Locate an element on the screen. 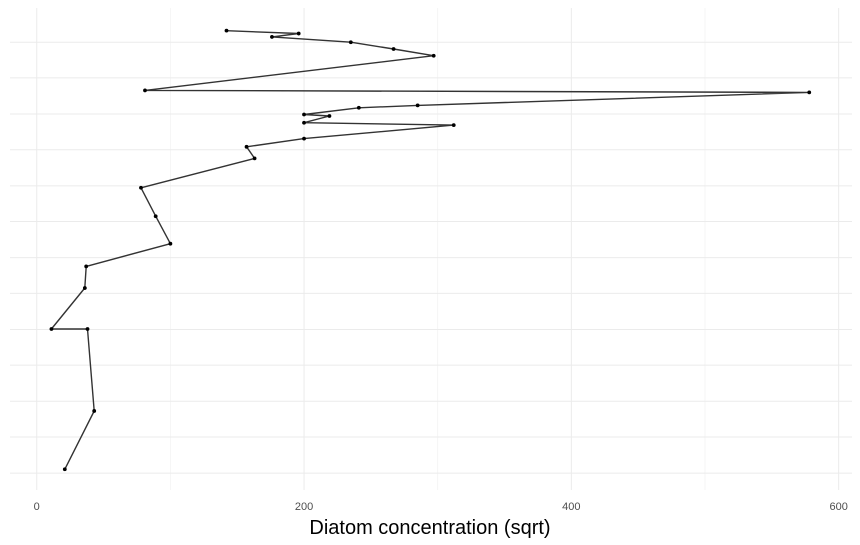 Image resolution: width=860 pixels, height=545 pixels. x-tick-label: 400 is located at coordinates (571, 507).